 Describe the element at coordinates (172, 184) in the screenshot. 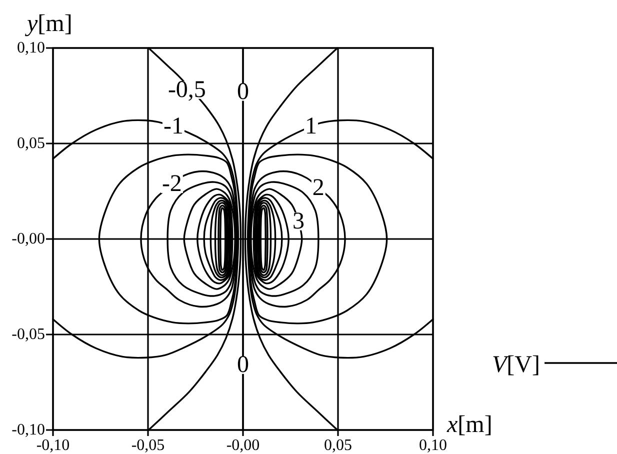

I see `annotation: -2` at that location.